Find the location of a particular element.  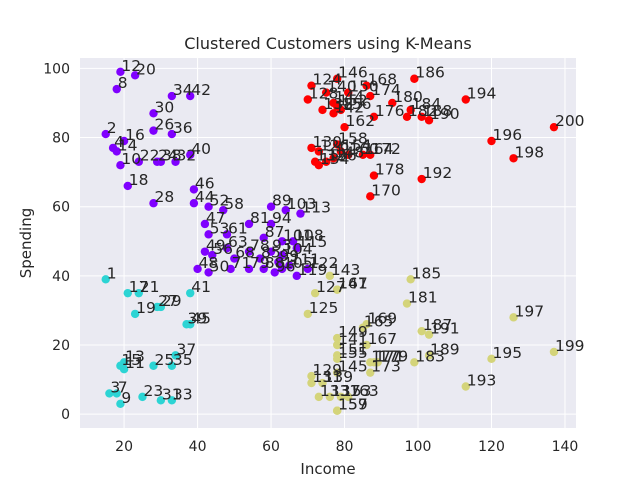

data-point-label: 134 is located at coordinates (335, 159).